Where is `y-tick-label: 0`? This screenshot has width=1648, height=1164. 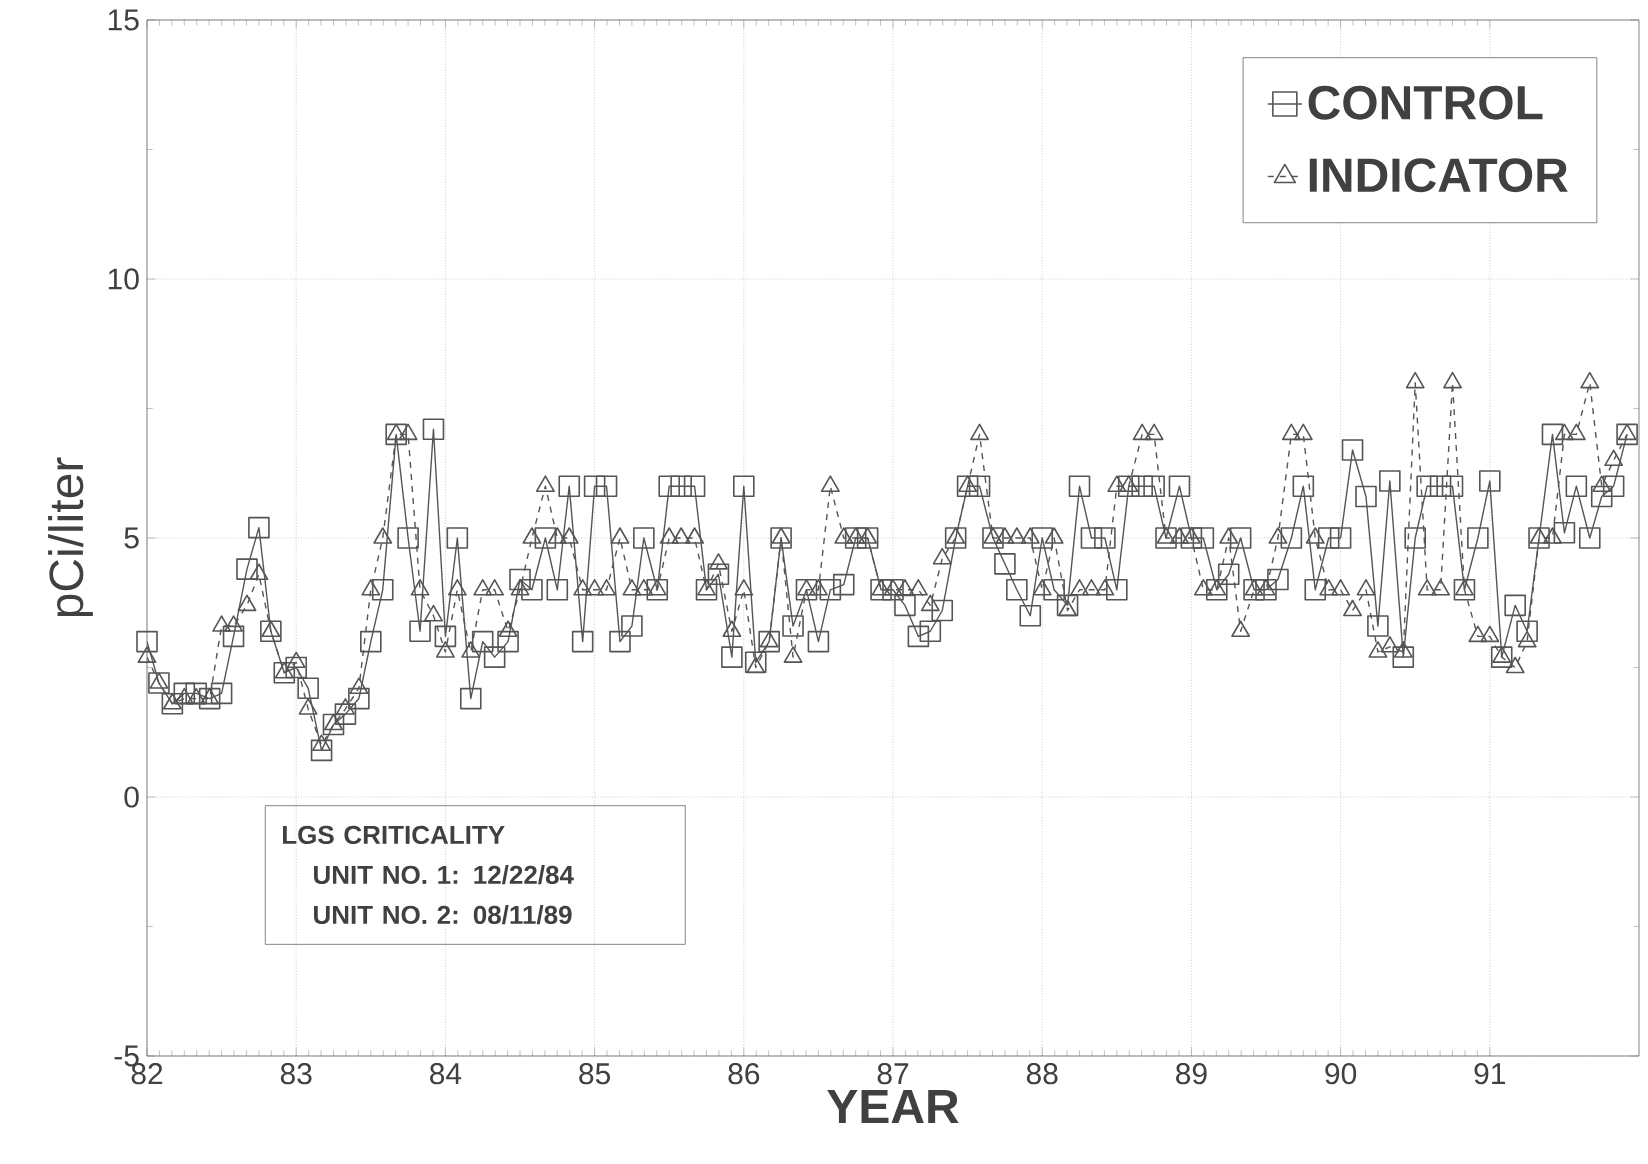 y-tick-label: 0 is located at coordinates (131, 797).